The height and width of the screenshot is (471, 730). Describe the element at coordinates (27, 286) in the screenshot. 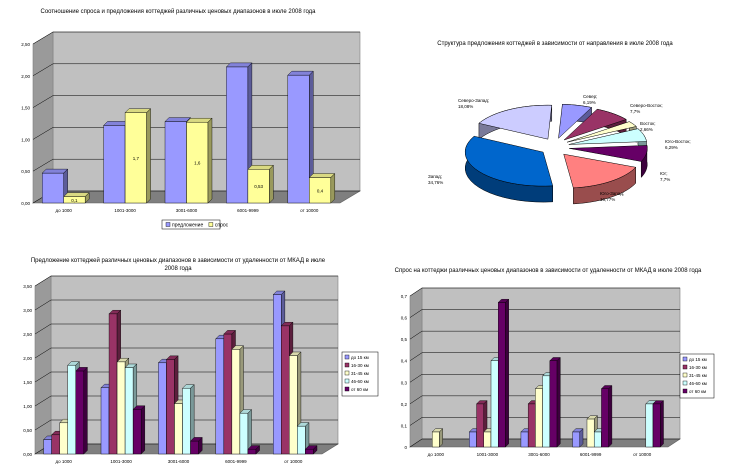

I see `y-tick-label: 3,50` at that location.